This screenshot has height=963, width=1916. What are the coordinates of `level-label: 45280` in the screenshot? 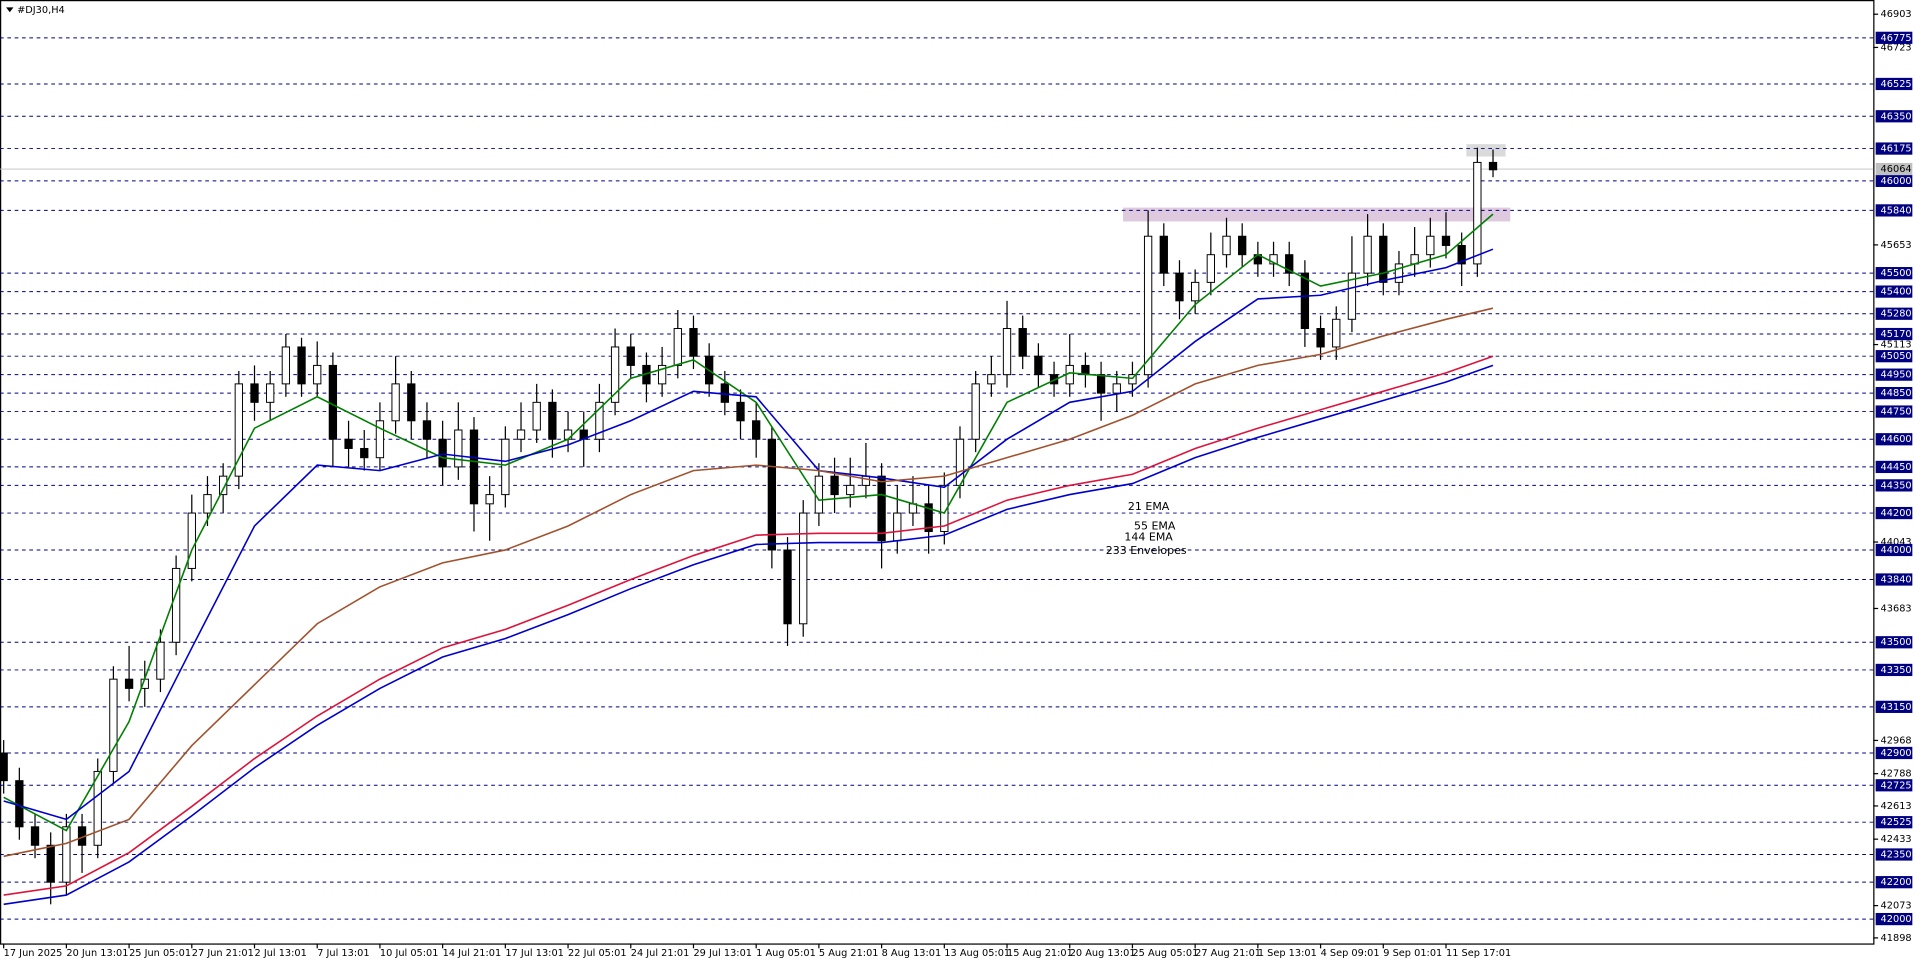 It's located at (1896, 314).